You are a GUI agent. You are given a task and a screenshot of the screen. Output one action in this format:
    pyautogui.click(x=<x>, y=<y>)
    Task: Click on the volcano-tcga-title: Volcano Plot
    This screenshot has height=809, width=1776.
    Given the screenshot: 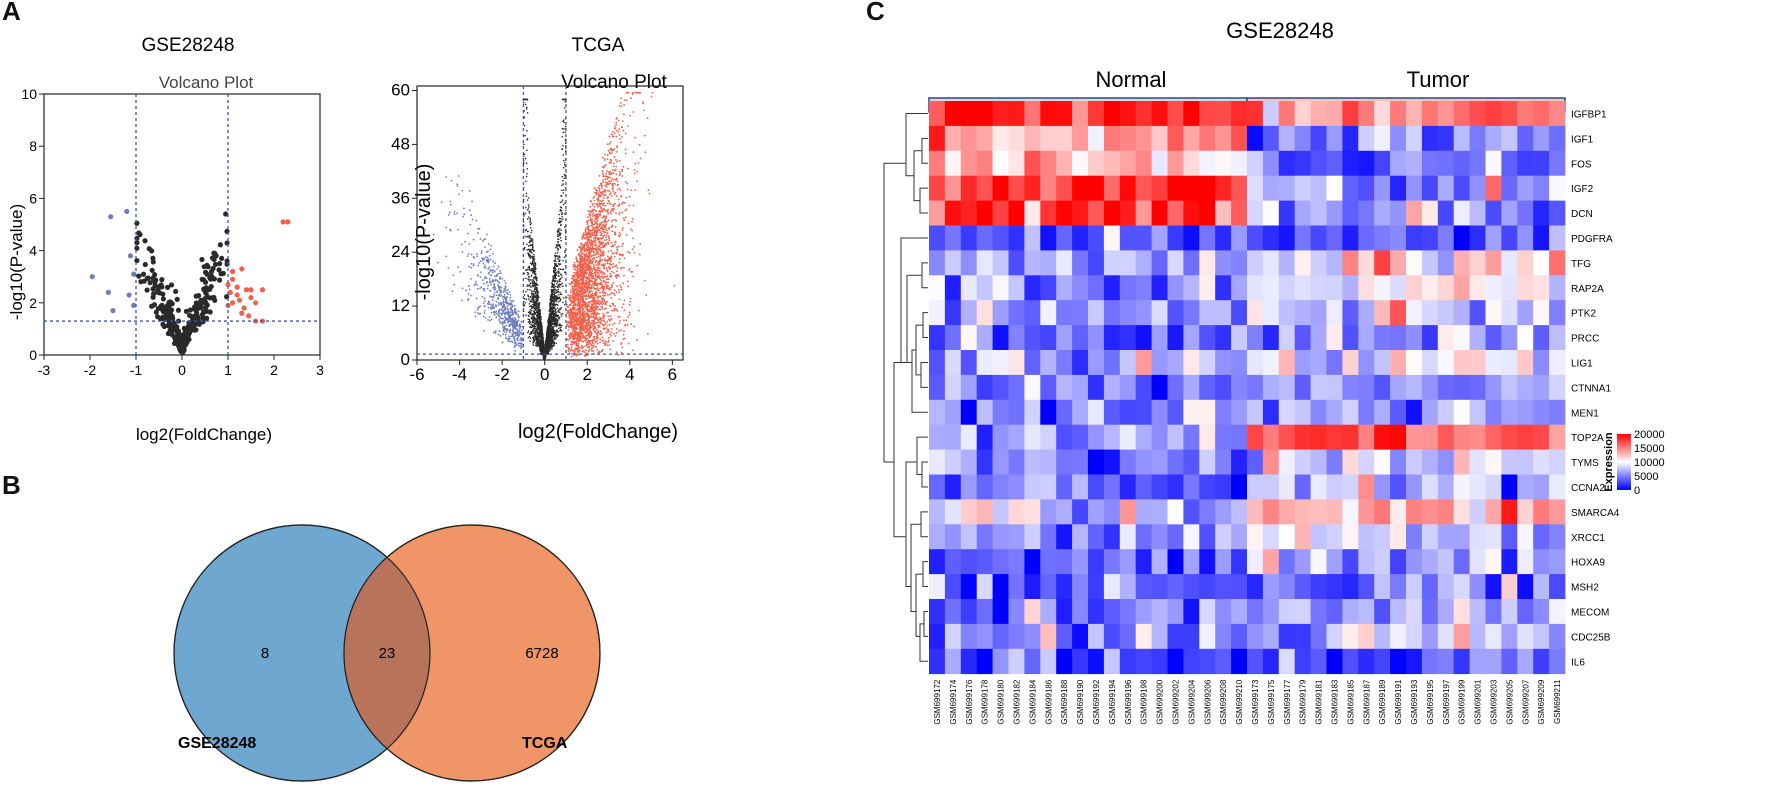 What is the action you would take?
    pyautogui.click(x=614, y=82)
    